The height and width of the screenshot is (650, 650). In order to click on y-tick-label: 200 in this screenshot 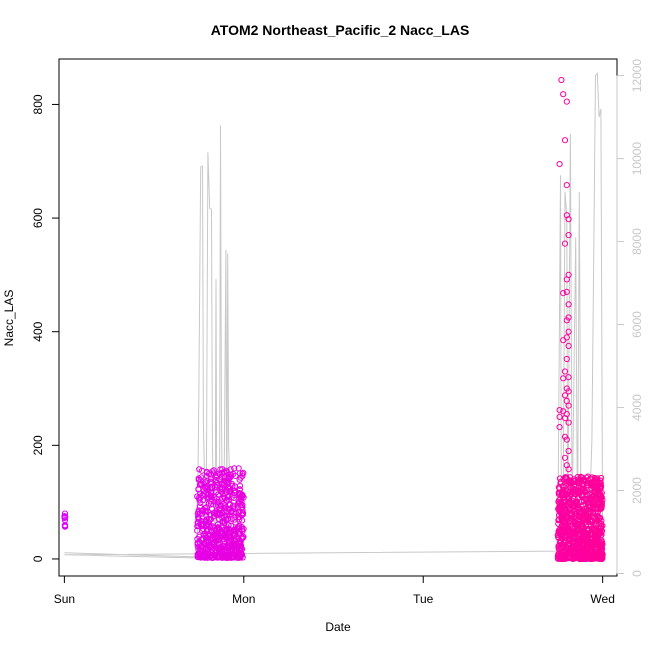, I will do `click(38, 445)`.